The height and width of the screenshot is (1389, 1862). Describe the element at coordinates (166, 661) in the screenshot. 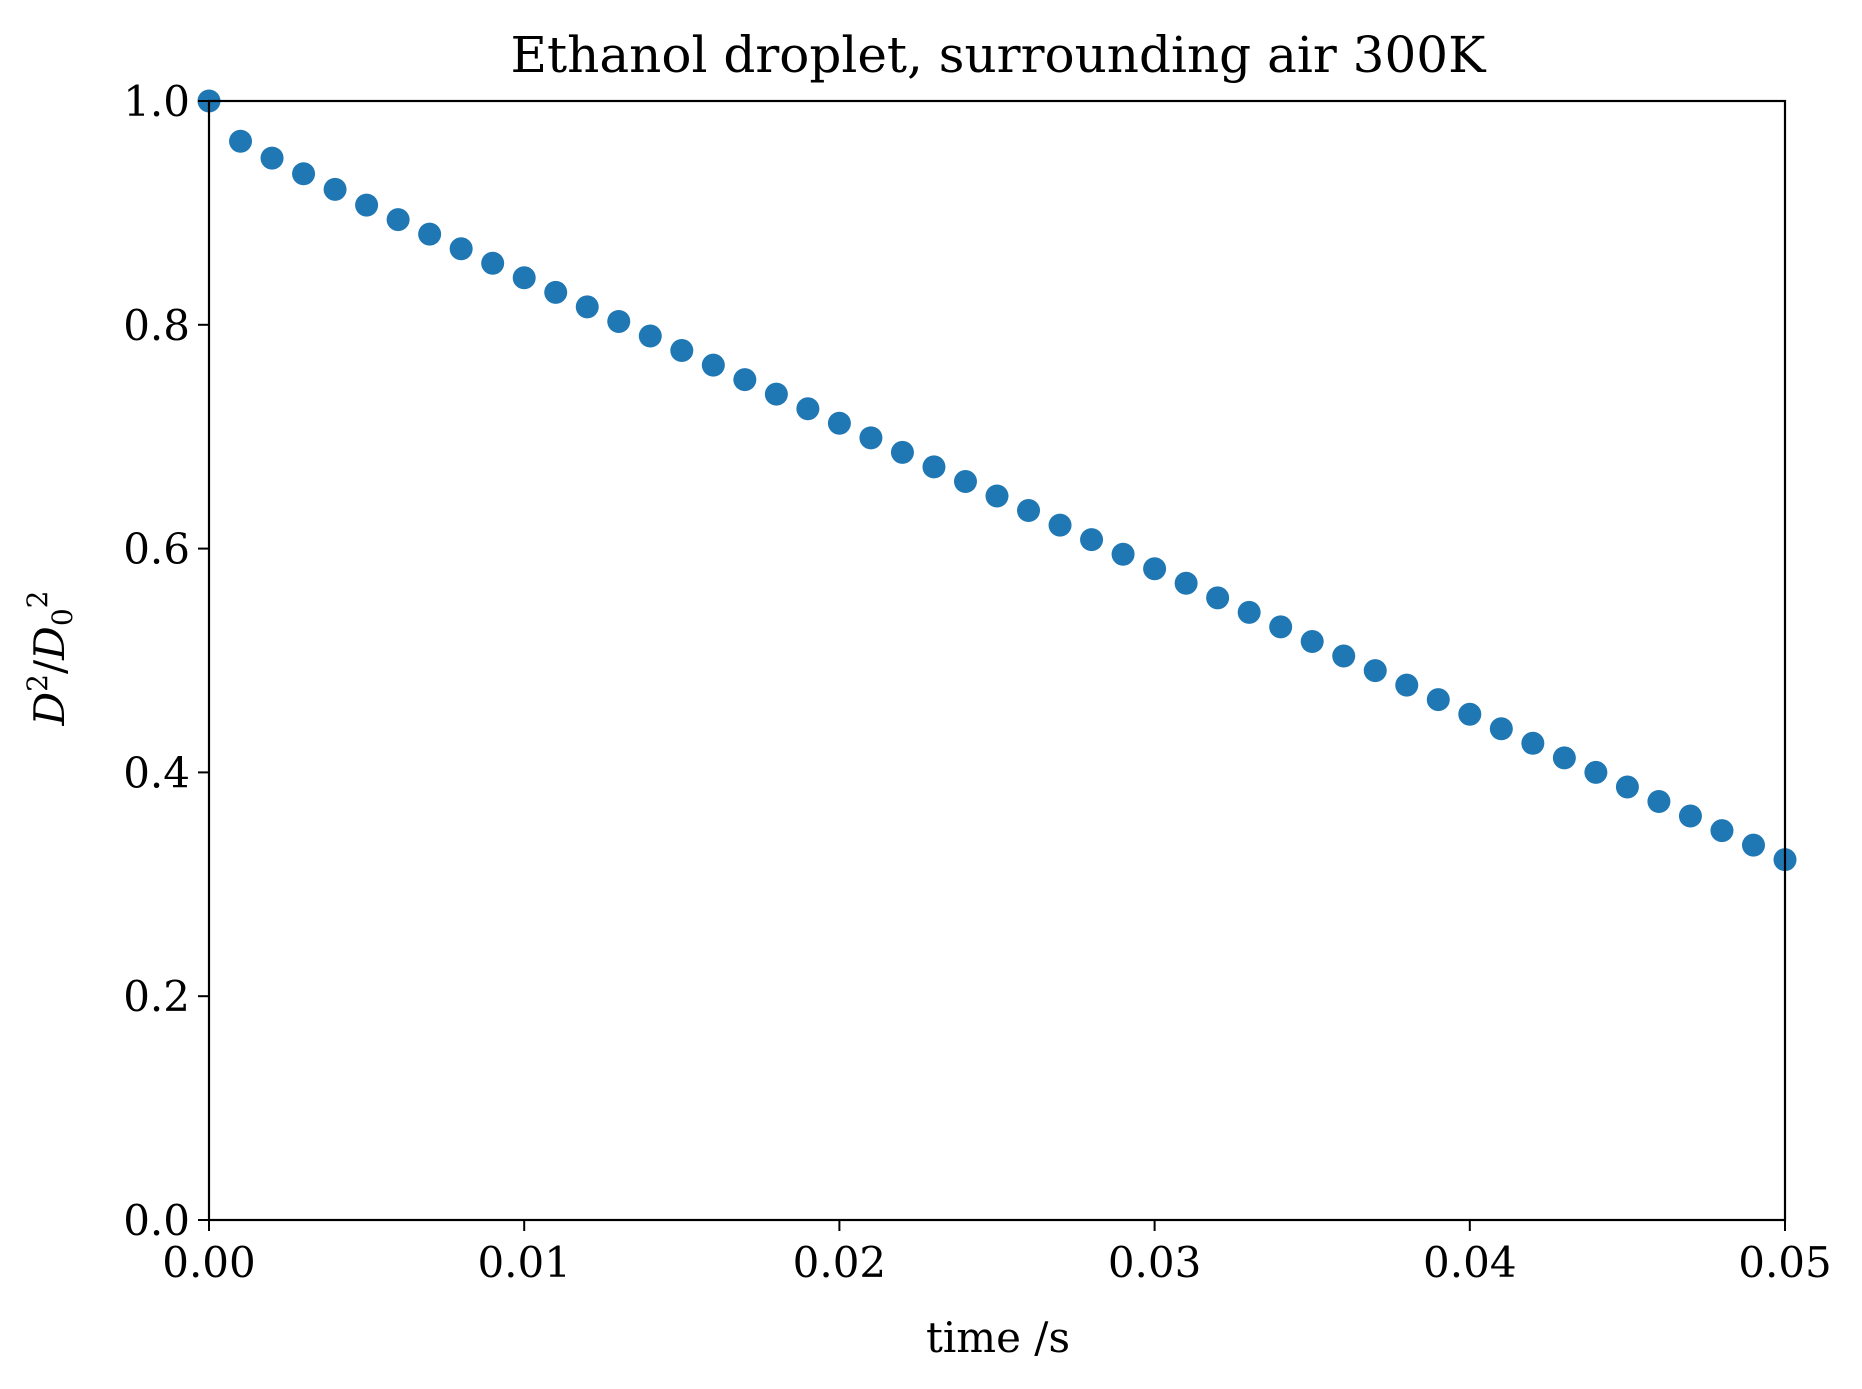

I see `y-axis-ticks: 0.0 0.2 0.4 0.6 0.8 1.0` at that location.